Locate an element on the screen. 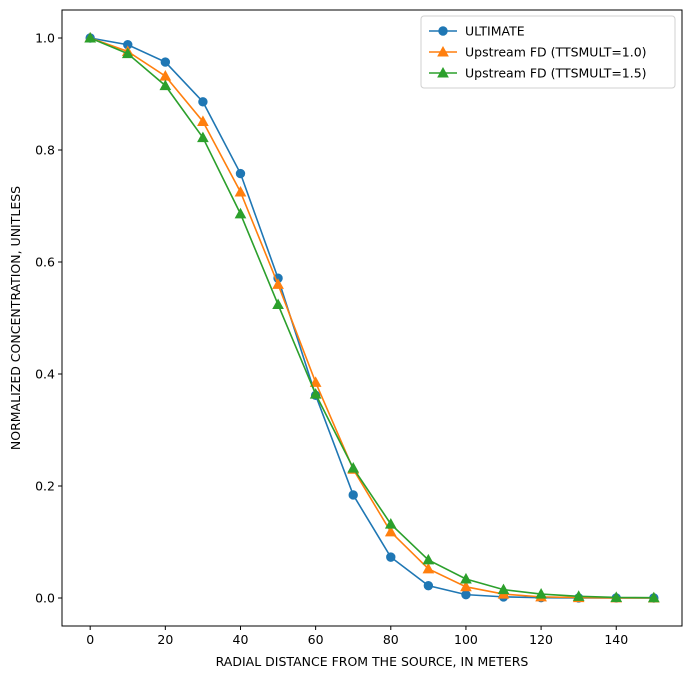 This screenshot has width=691, height=679. y-tick-label: 0.2 is located at coordinates (45, 486).